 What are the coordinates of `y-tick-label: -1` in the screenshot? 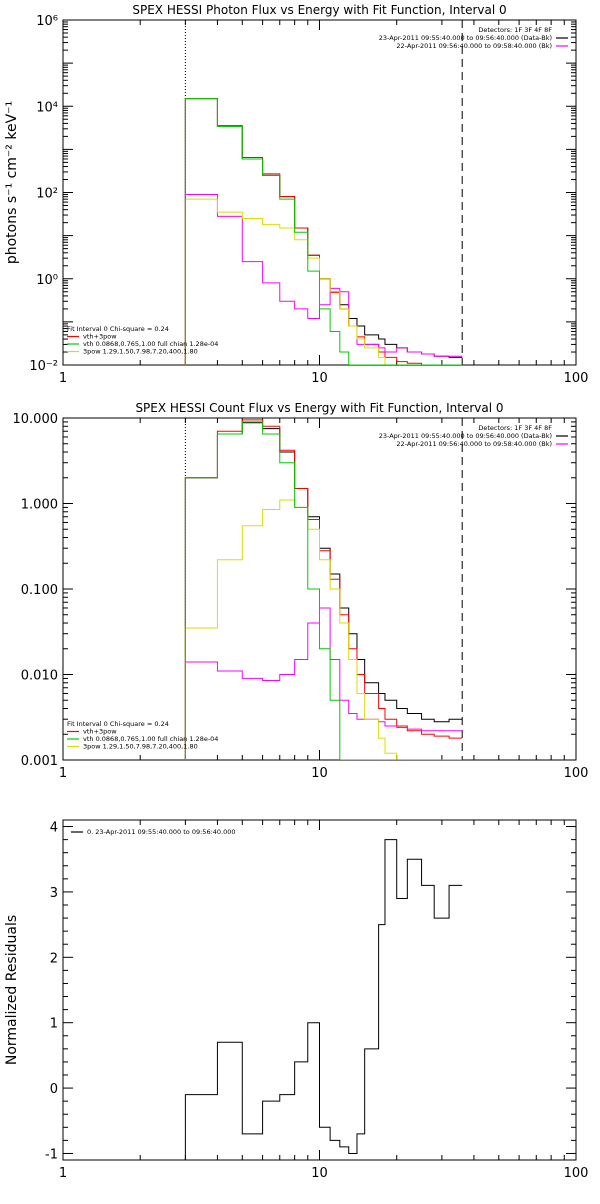 It's located at (51, 1154).